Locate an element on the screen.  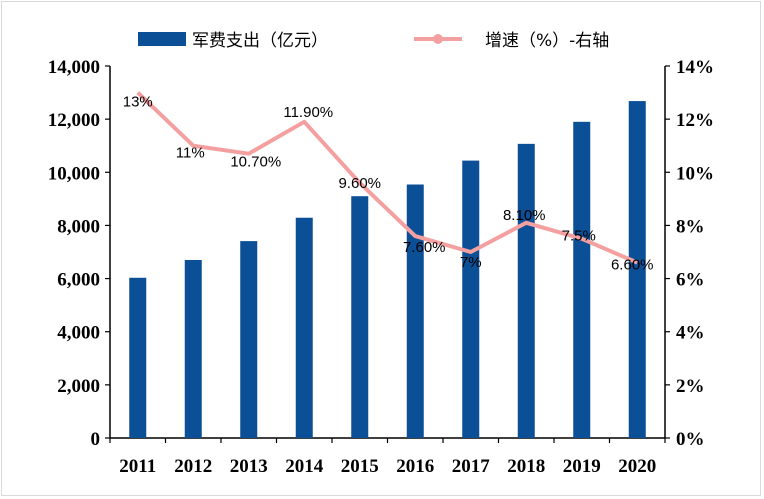
legend-swatch-bar is located at coordinates (162, 39).